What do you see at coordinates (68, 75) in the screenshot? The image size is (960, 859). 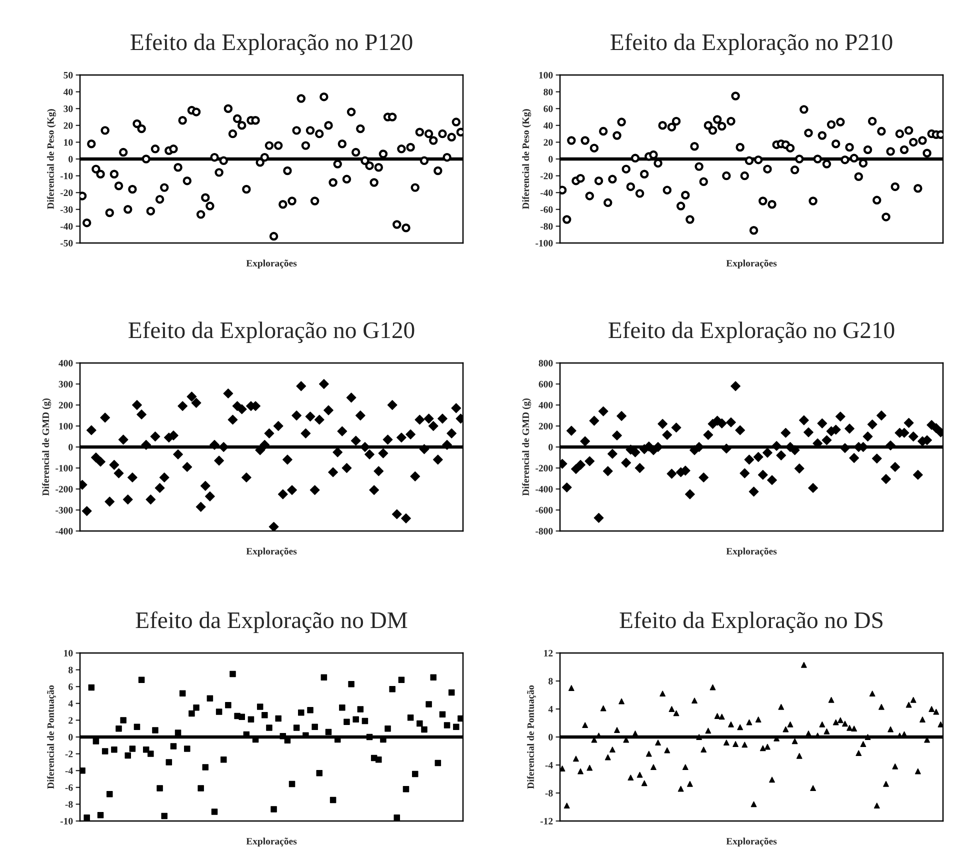 I see `y-tick-label: 50` at bounding box center [68, 75].